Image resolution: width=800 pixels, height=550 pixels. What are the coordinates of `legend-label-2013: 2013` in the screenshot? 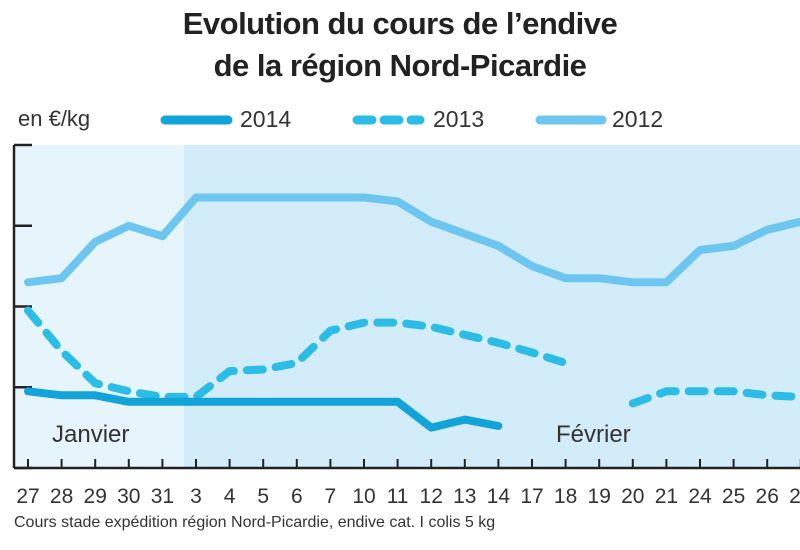 It's located at (459, 119).